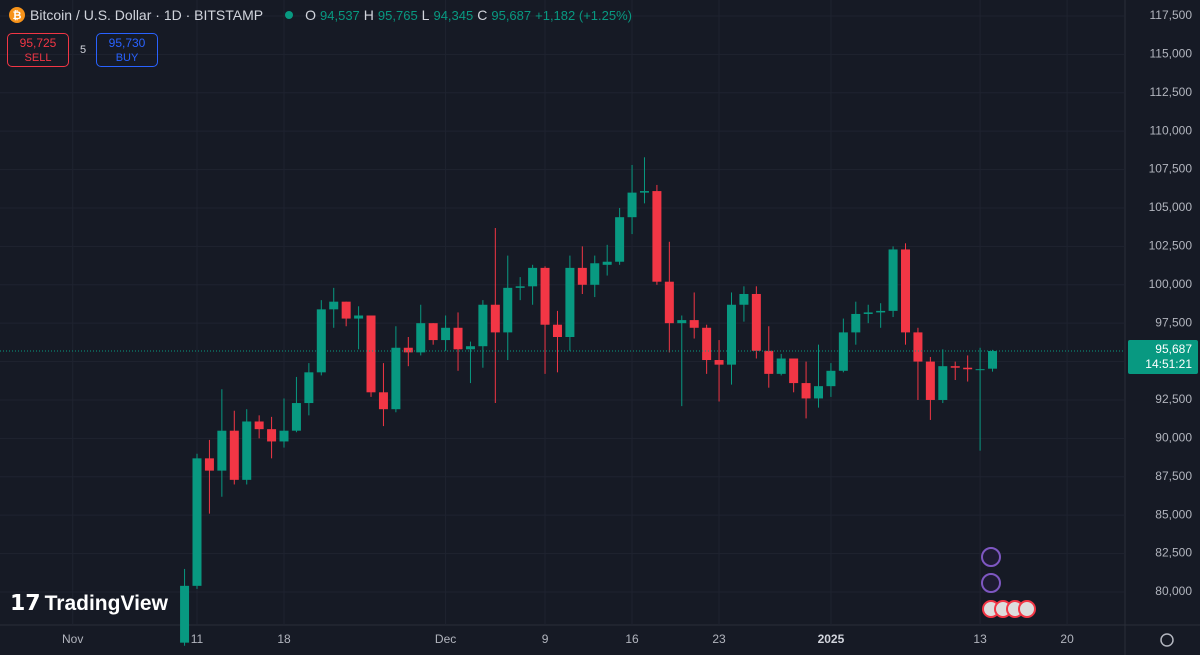 The width and height of the screenshot is (1200, 655). Describe the element at coordinates (482, 15) in the screenshot. I see `c-key: C` at that location.